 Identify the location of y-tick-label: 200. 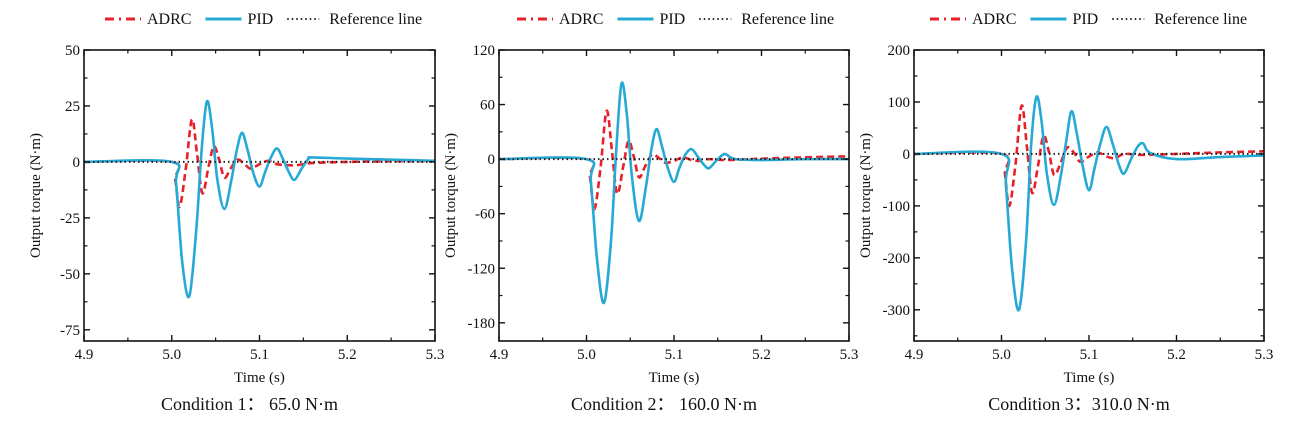
(899, 51).